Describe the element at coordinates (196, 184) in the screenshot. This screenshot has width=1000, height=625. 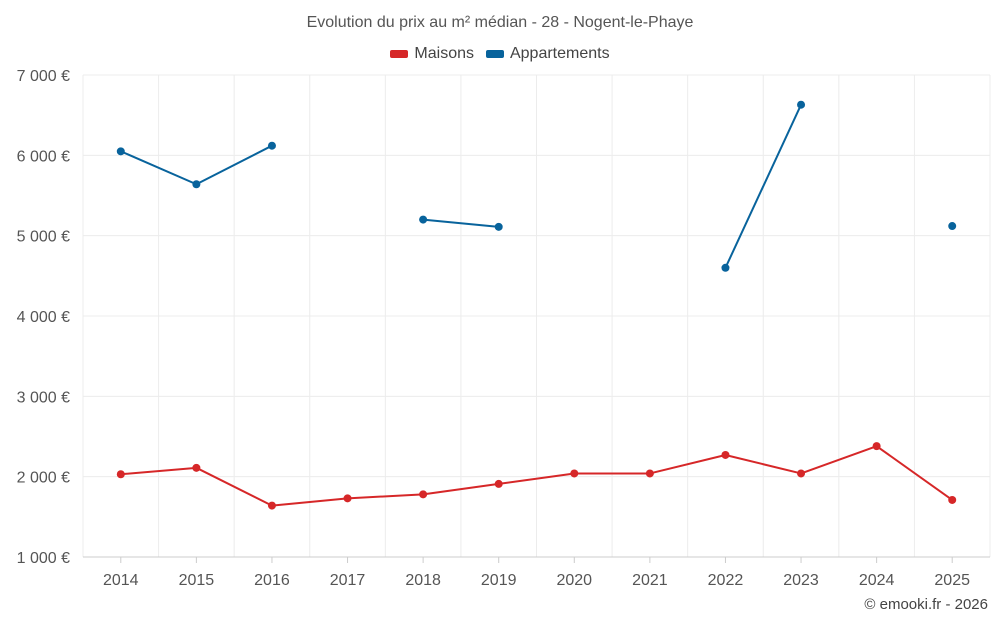
I see `data-point-appartements-2015` at that location.